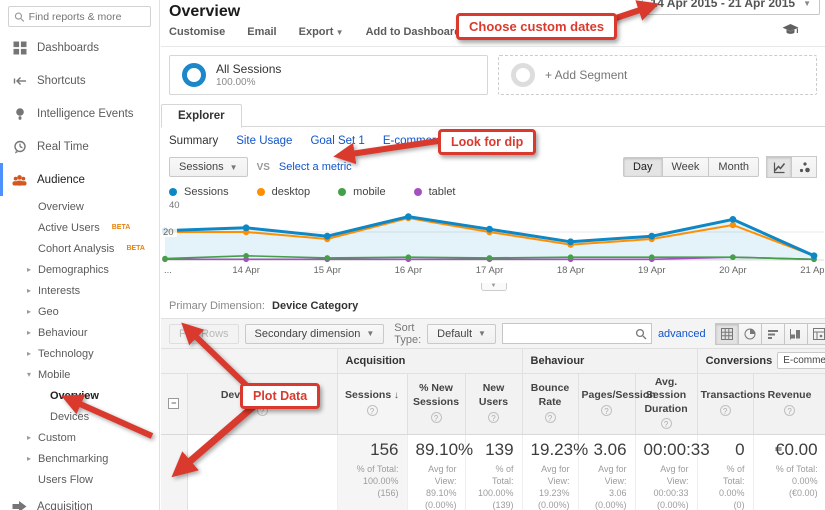 The image size is (825, 510). Describe the element at coordinates (263, 167) in the screenshot. I see `vs-label: VS` at that location.